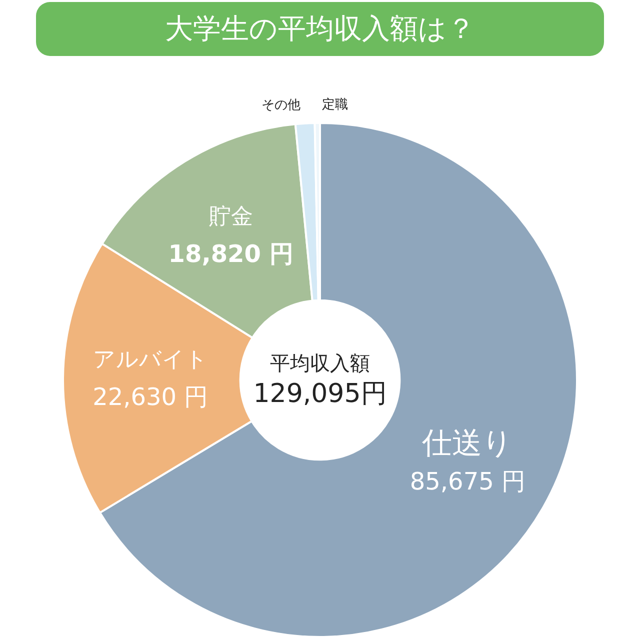 The height and width of the screenshot is (638, 640). I want to click on text: 129,095円, so click(320, 393).